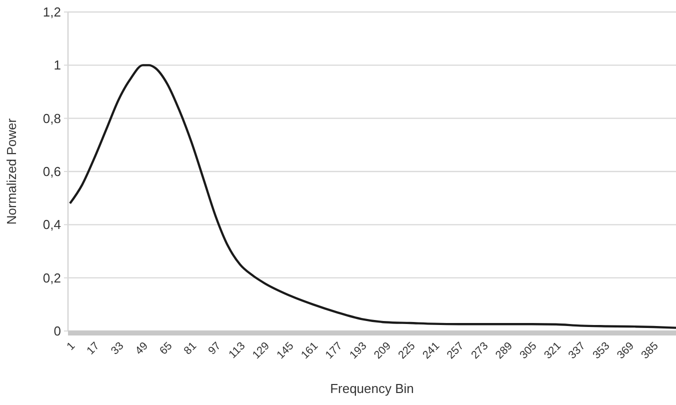  I want to click on x-tick-label: 81, so click(191, 349).